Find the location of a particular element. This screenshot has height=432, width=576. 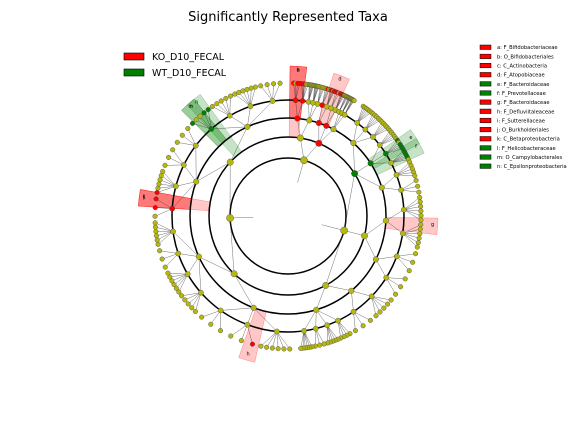

key-swatch-d is located at coordinates (485, 75).